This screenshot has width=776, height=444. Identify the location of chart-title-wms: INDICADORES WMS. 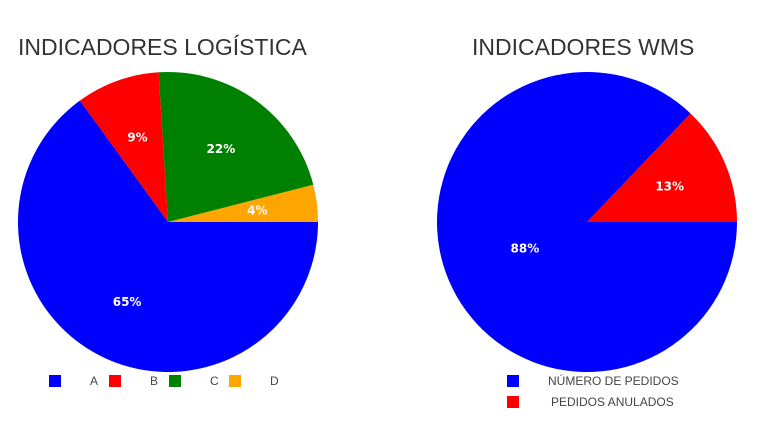
(583, 47).